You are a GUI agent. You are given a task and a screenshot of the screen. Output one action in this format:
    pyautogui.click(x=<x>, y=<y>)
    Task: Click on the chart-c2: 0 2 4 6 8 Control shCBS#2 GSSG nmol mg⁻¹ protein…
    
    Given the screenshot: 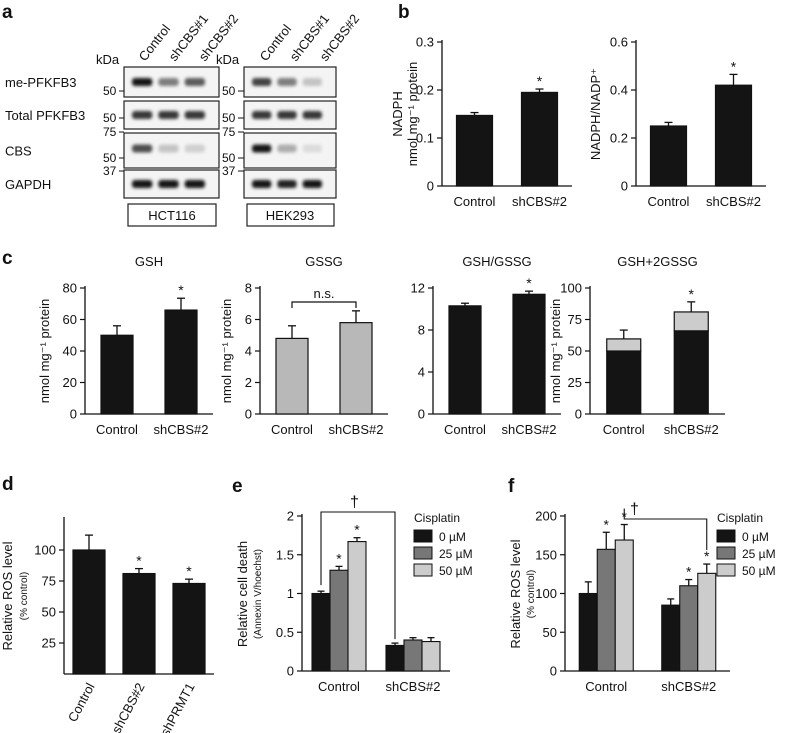 What is the action you would take?
    pyautogui.click(x=303, y=345)
    